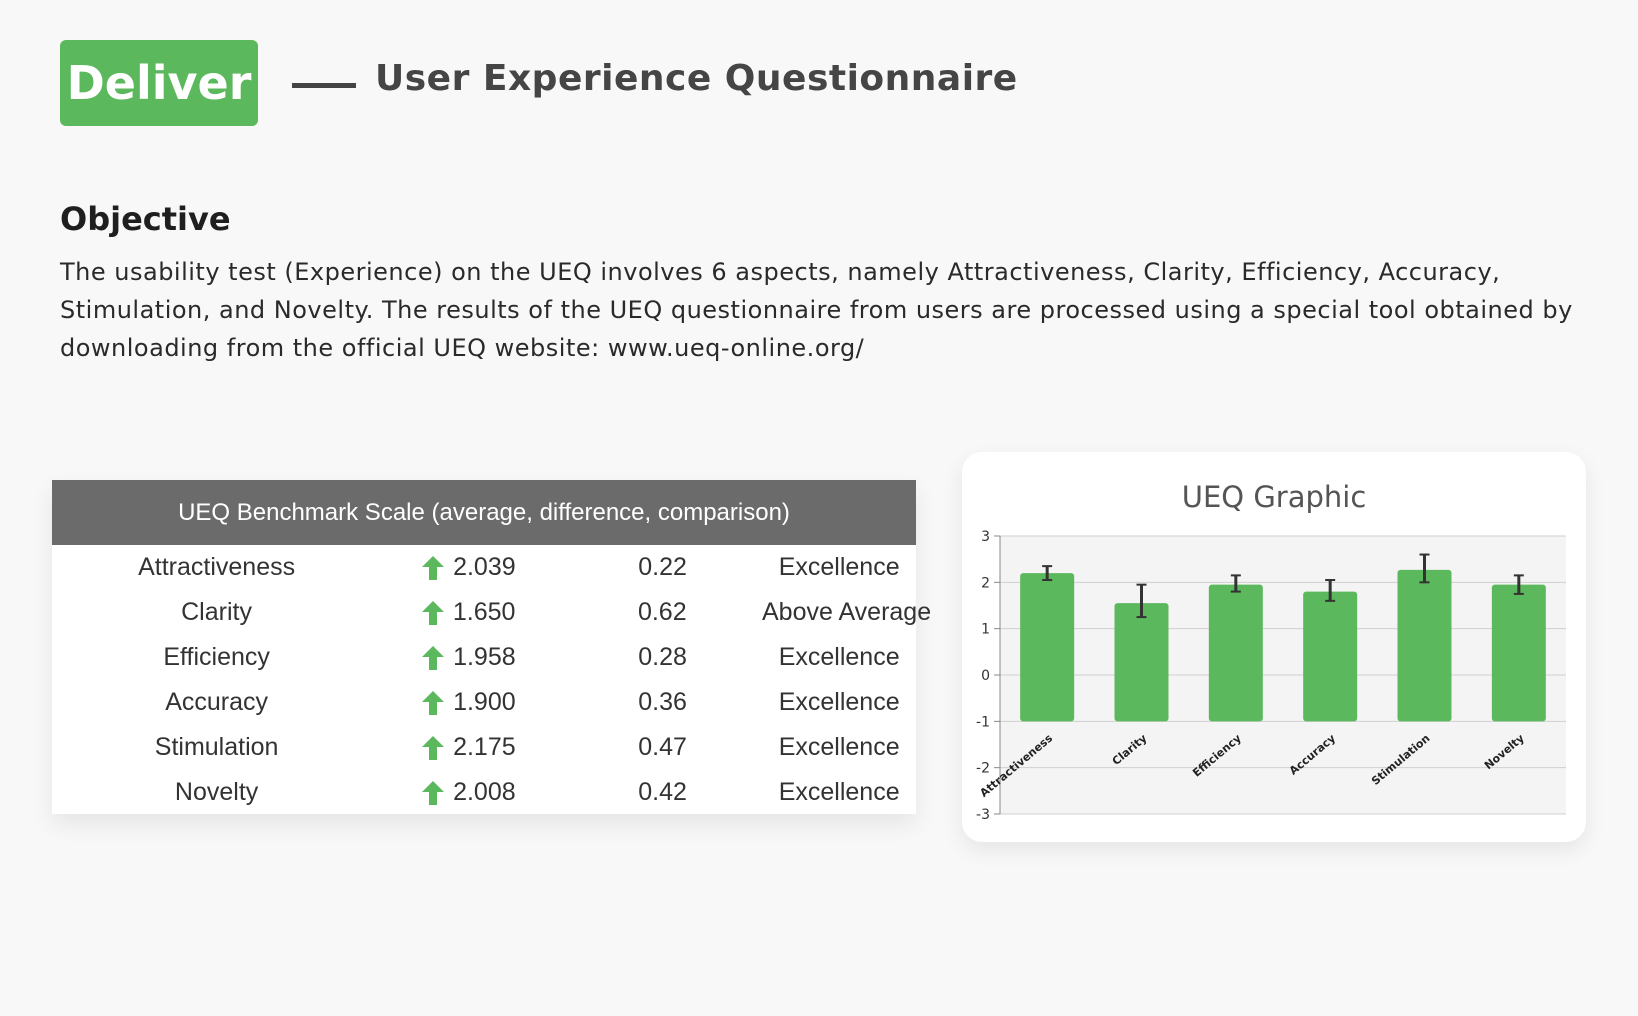 The image size is (1638, 1016). What do you see at coordinates (662, 702) in the screenshot?
I see `difference-value: 0.36` at bounding box center [662, 702].